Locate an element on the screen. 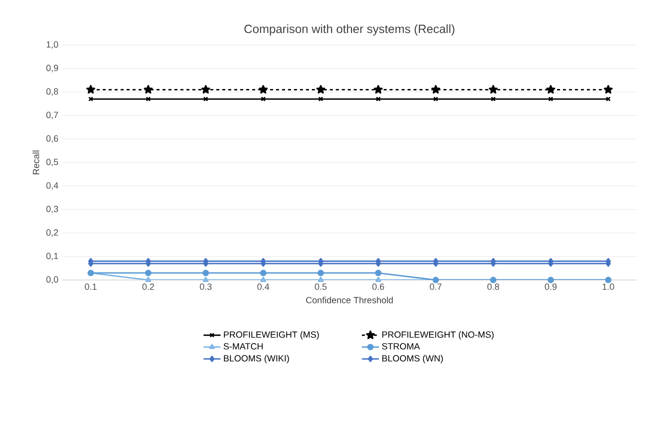 This screenshot has height=428, width=654. y-tick-label: 0,1 is located at coordinates (52, 256).